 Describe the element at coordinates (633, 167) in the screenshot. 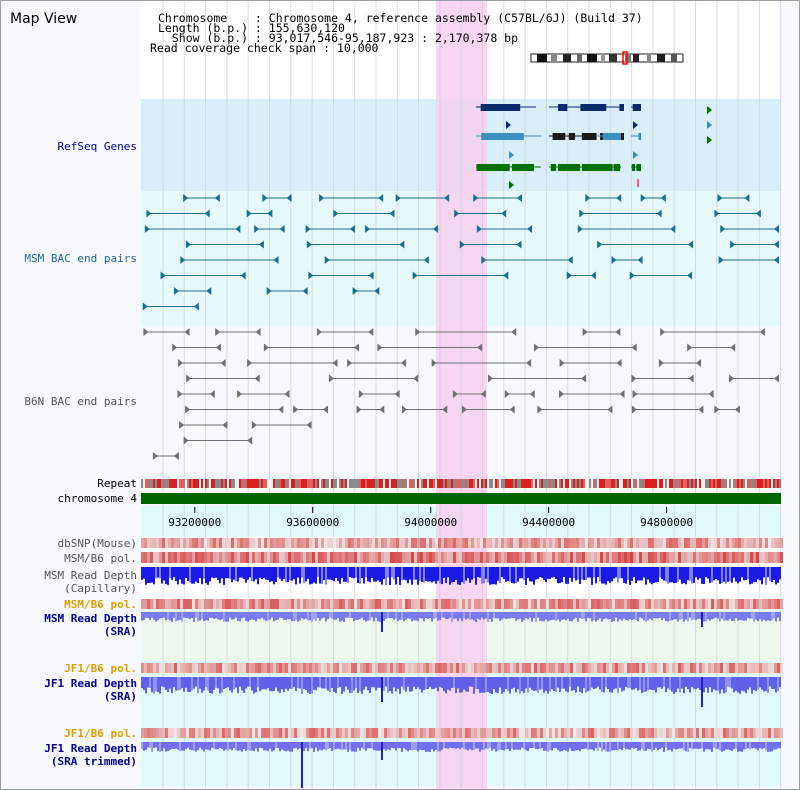

I see `gene-exon` at that location.